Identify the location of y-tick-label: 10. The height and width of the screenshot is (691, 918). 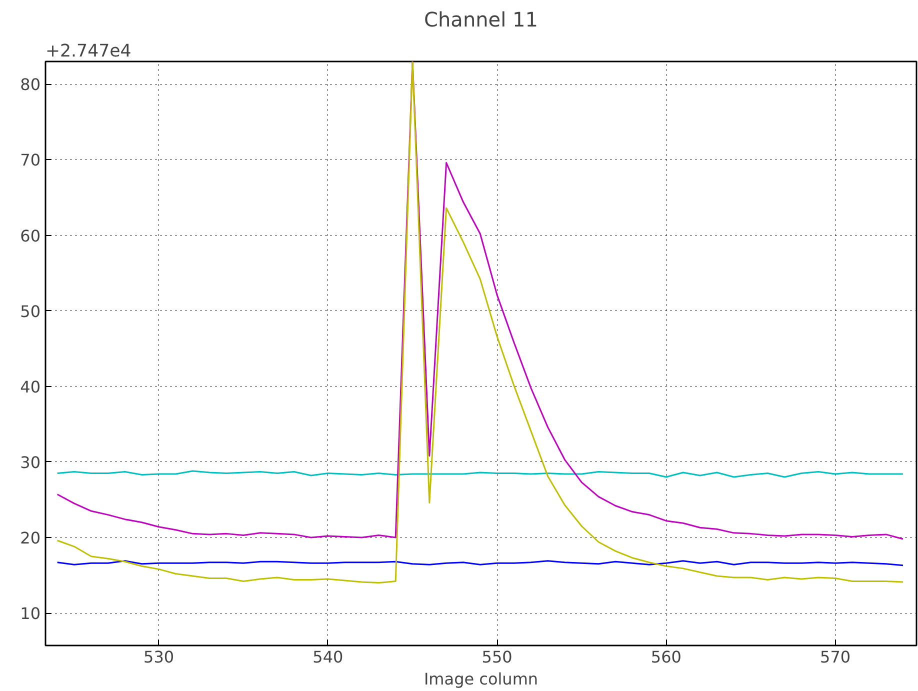
(30, 614).